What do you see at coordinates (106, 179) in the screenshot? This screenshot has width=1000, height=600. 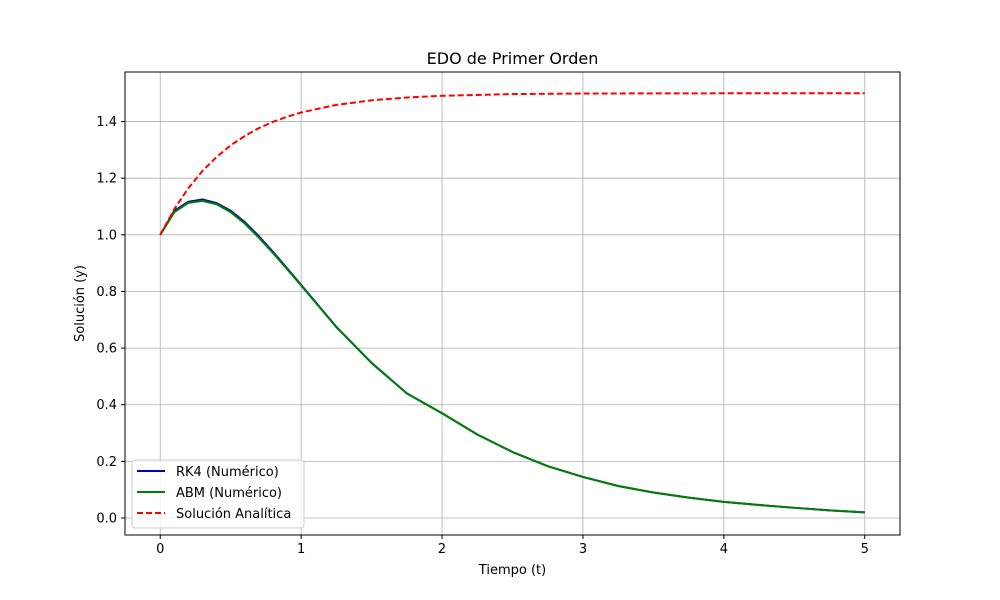 I see `y-tick-label: 1.2` at bounding box center [106, 179].